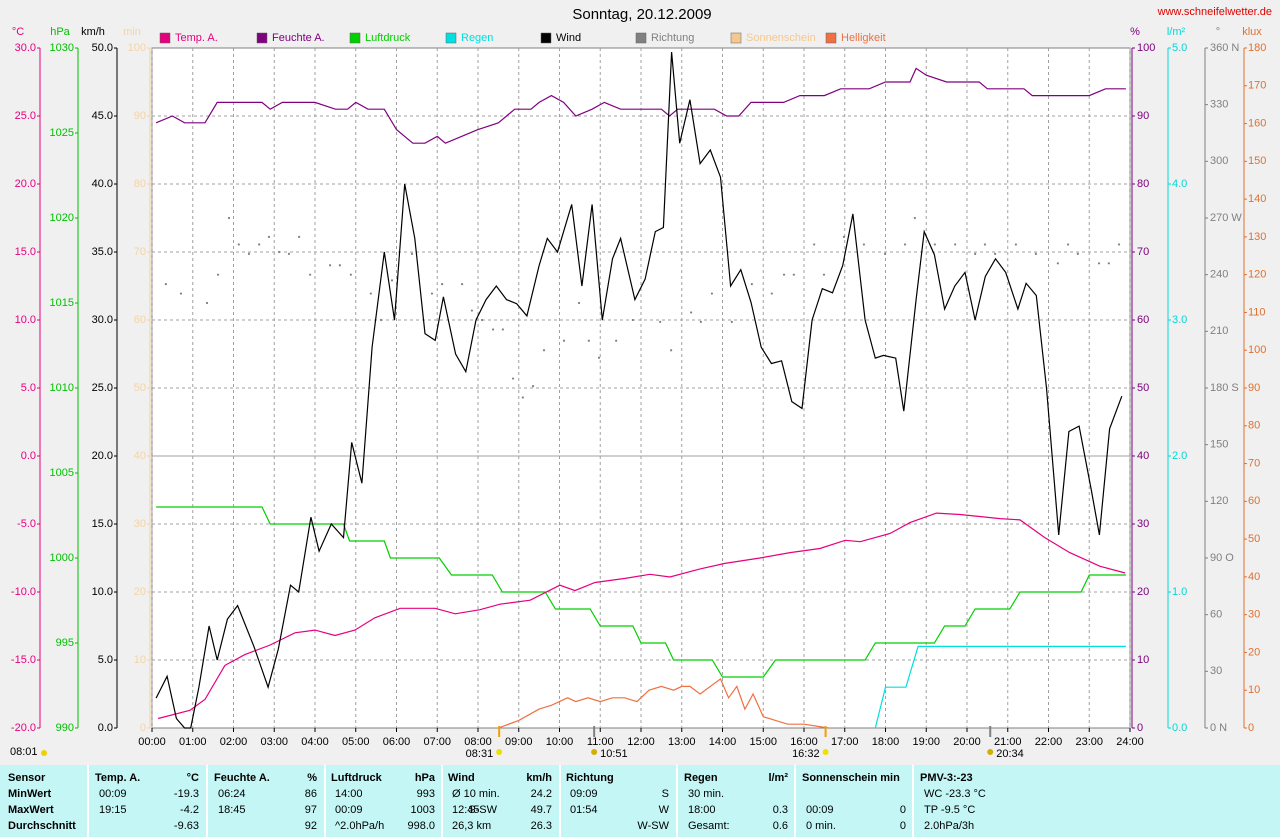  I want to click on table-header: Richtung, so click(590, 778).